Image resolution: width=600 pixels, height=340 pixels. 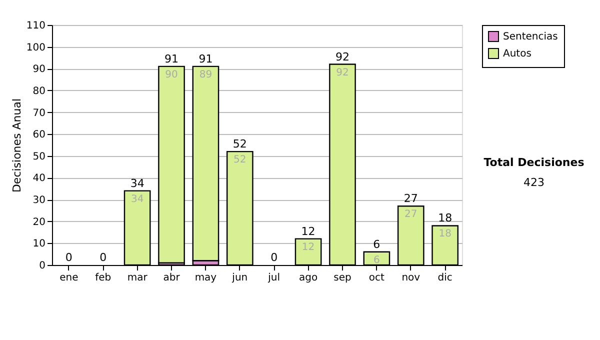 I want to click on x-tick-label: oct, so click(x=376, y=278).